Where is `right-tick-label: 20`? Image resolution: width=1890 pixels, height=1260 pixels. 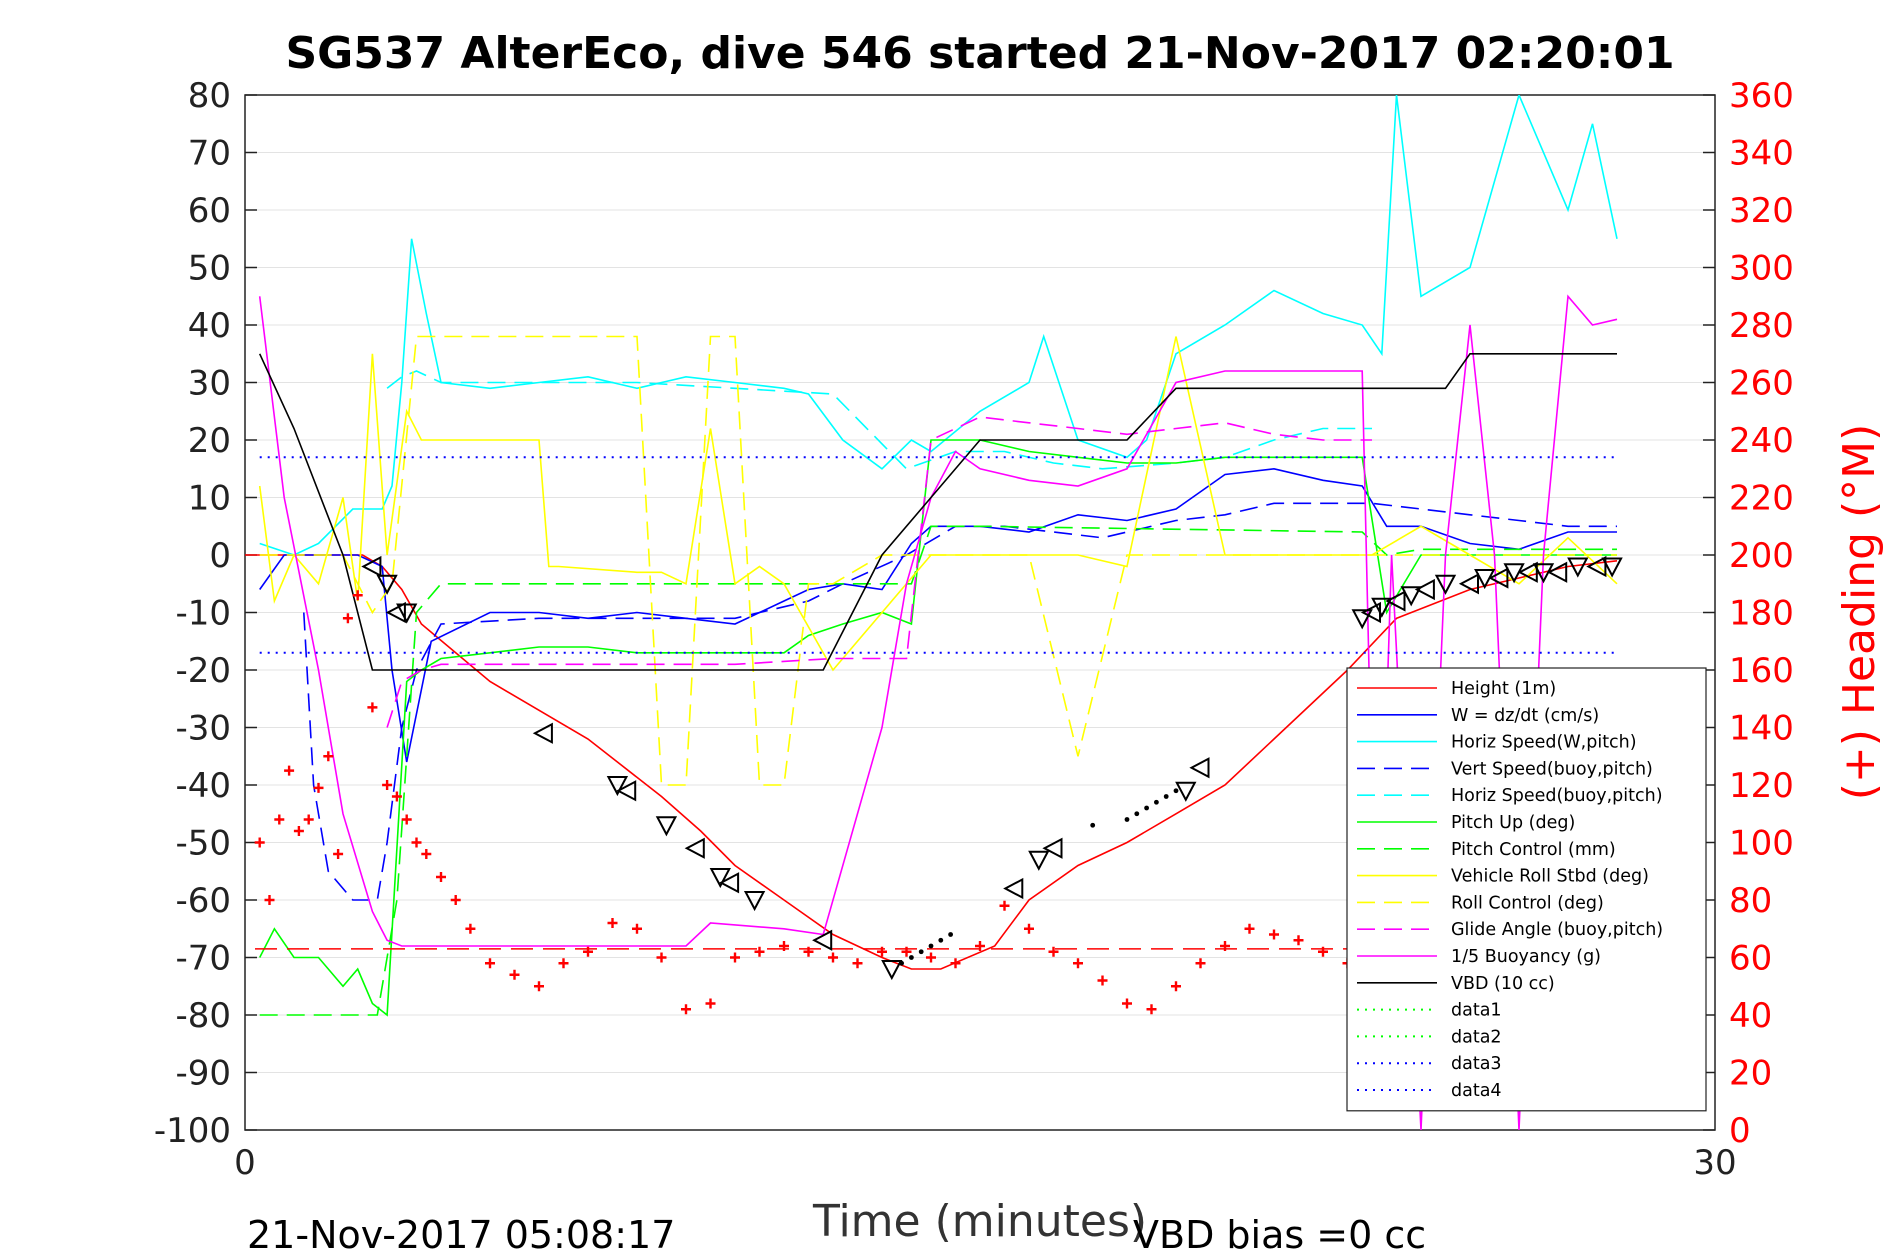 right-tick-label: 20 is located at coordinates (1750, 1074).